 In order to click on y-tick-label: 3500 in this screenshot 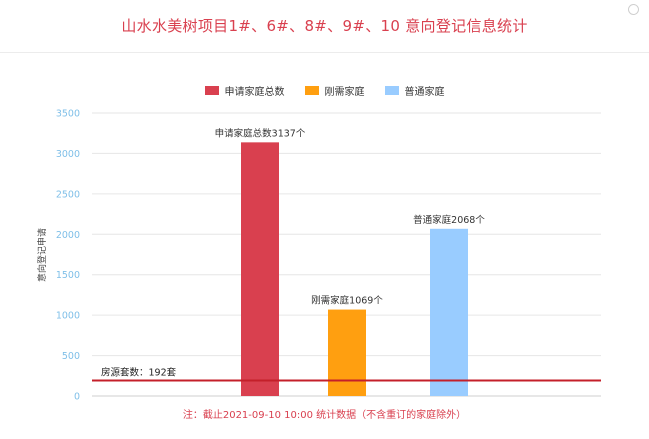, I will do `click(68, 114)`.